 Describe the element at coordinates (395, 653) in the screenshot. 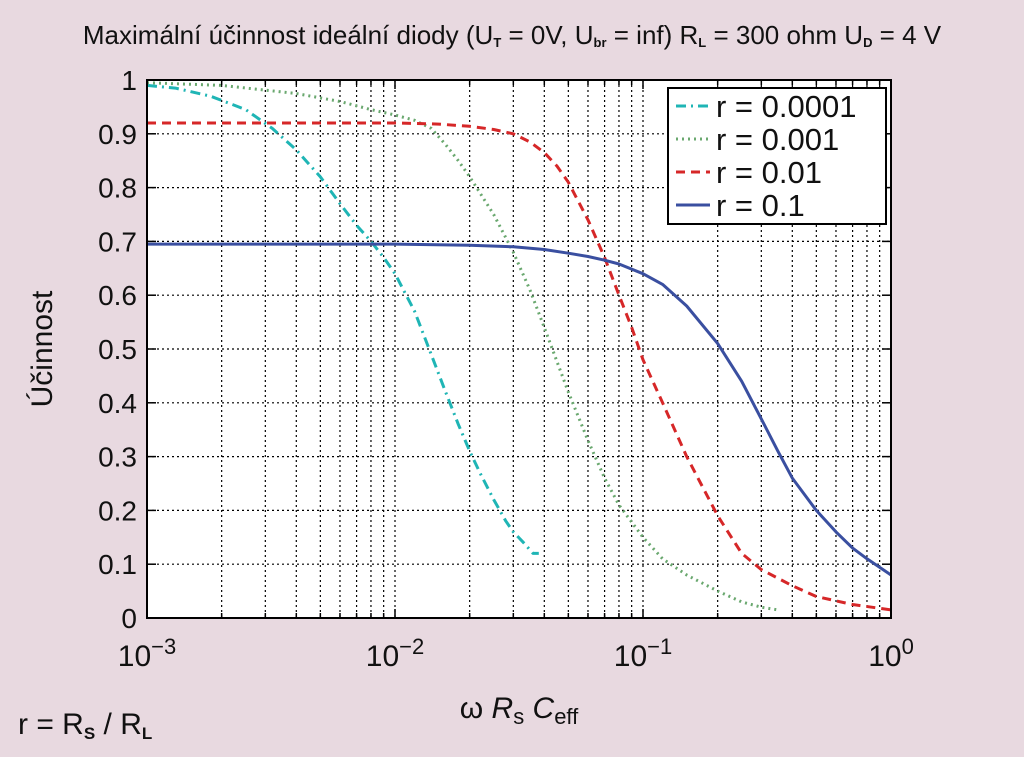

I see `x-tick-label: 10⁻²` at that location.